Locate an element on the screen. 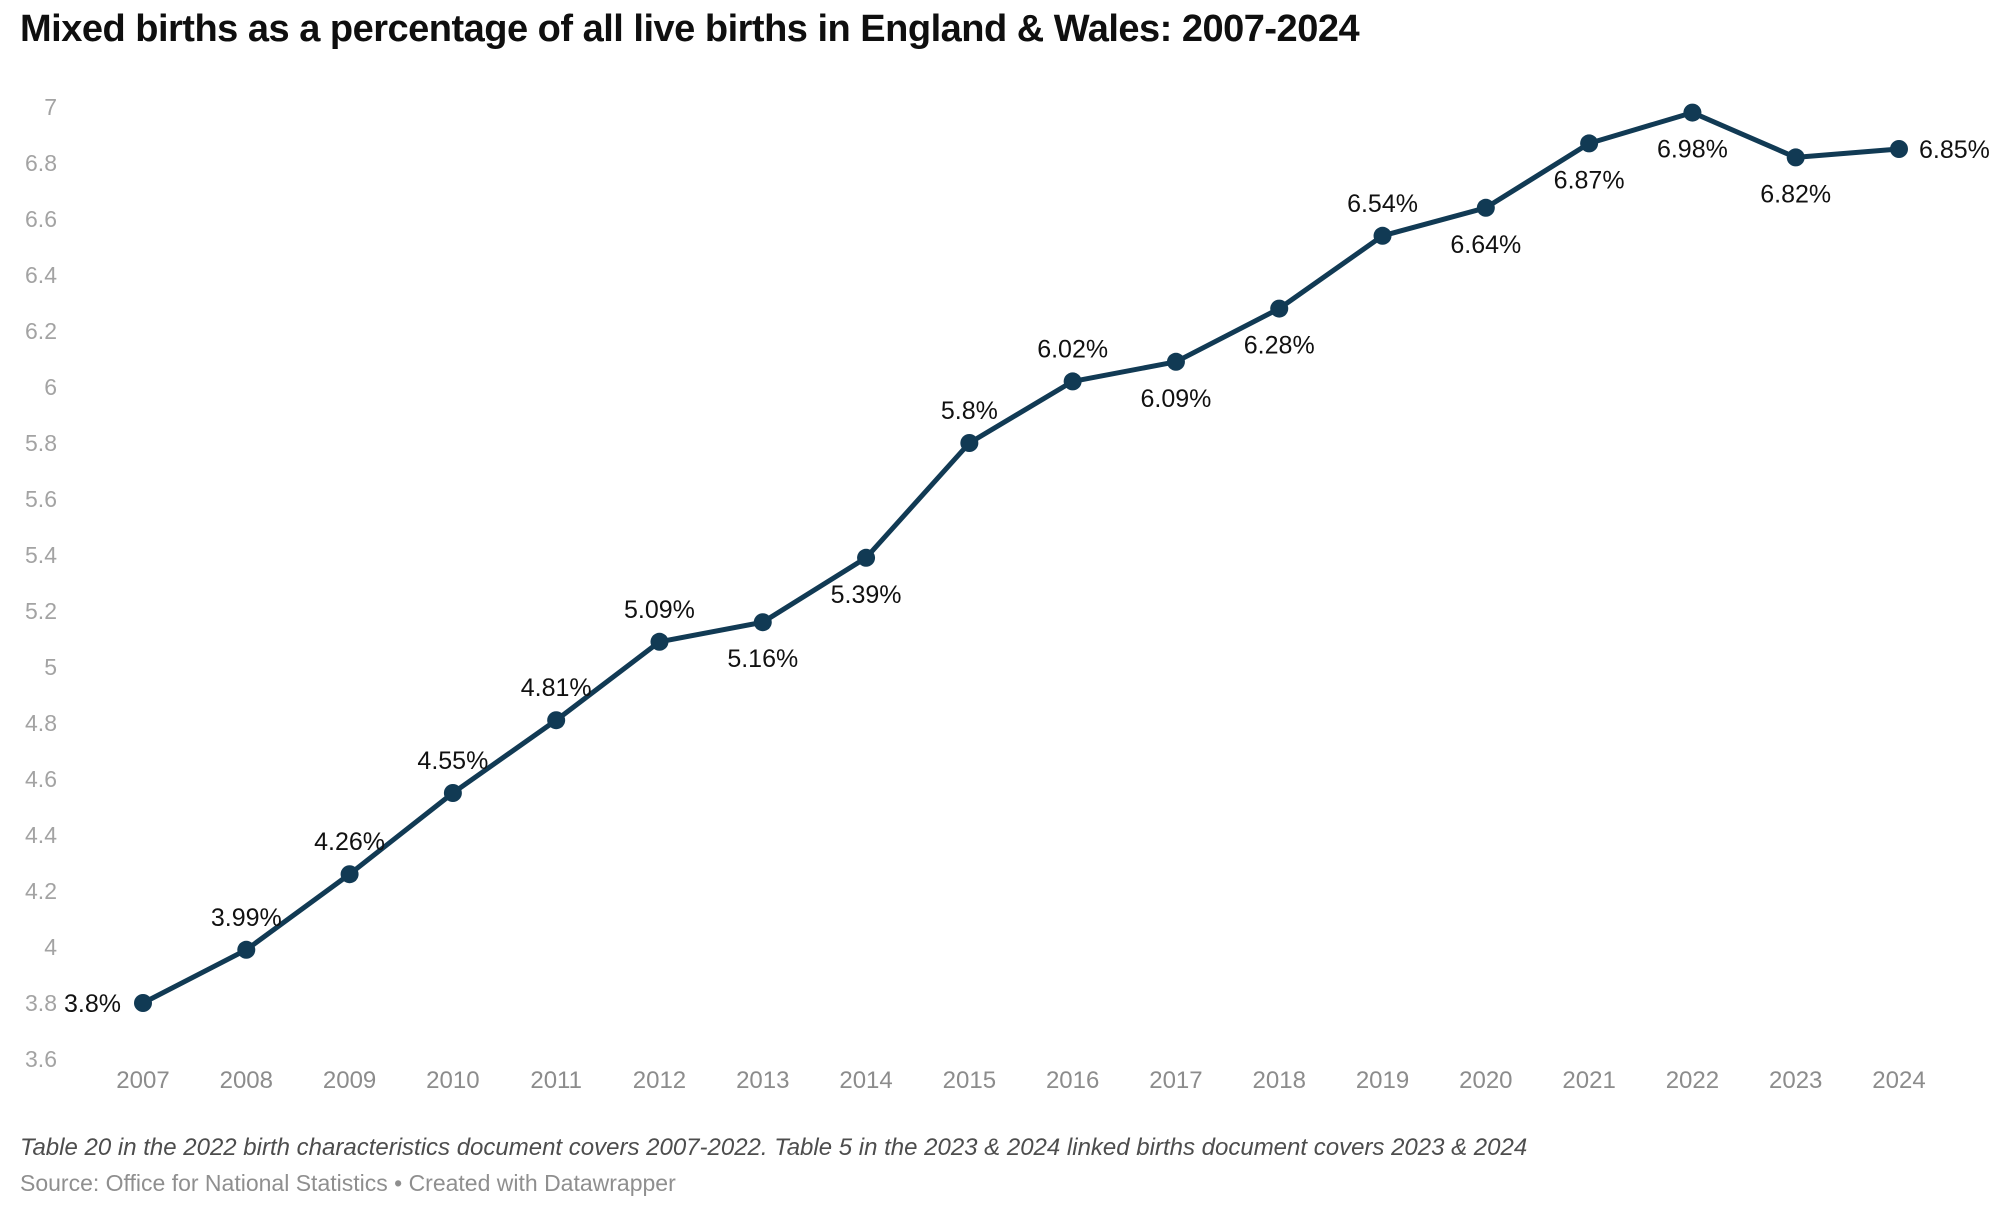  y-axis-tick-label: 5.6 is located at coordinates (41, 499).